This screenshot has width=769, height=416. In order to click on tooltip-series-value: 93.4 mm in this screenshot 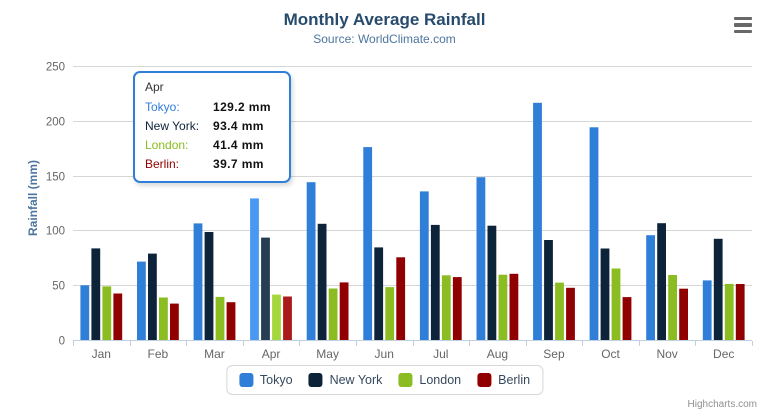, I will do `click(238, 126)`.